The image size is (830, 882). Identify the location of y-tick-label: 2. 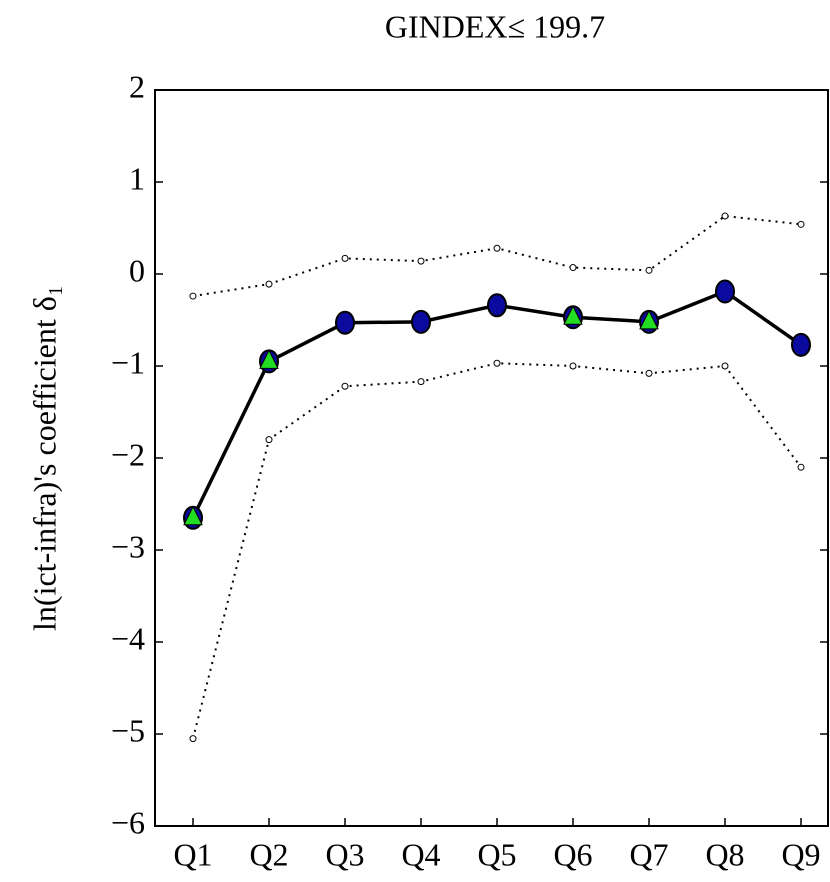
(137, 86).